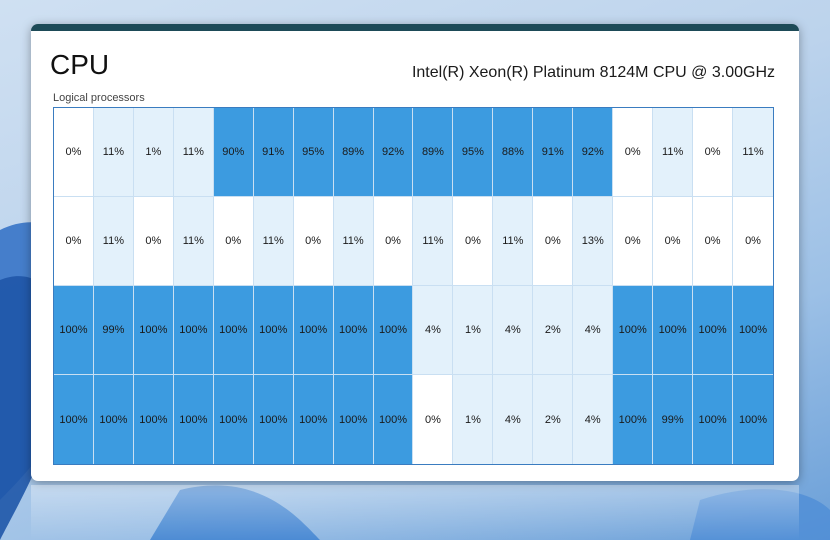 This screenshot has width=830, height=540. I want to click on processor-cell: 13%, so click(593, 241).